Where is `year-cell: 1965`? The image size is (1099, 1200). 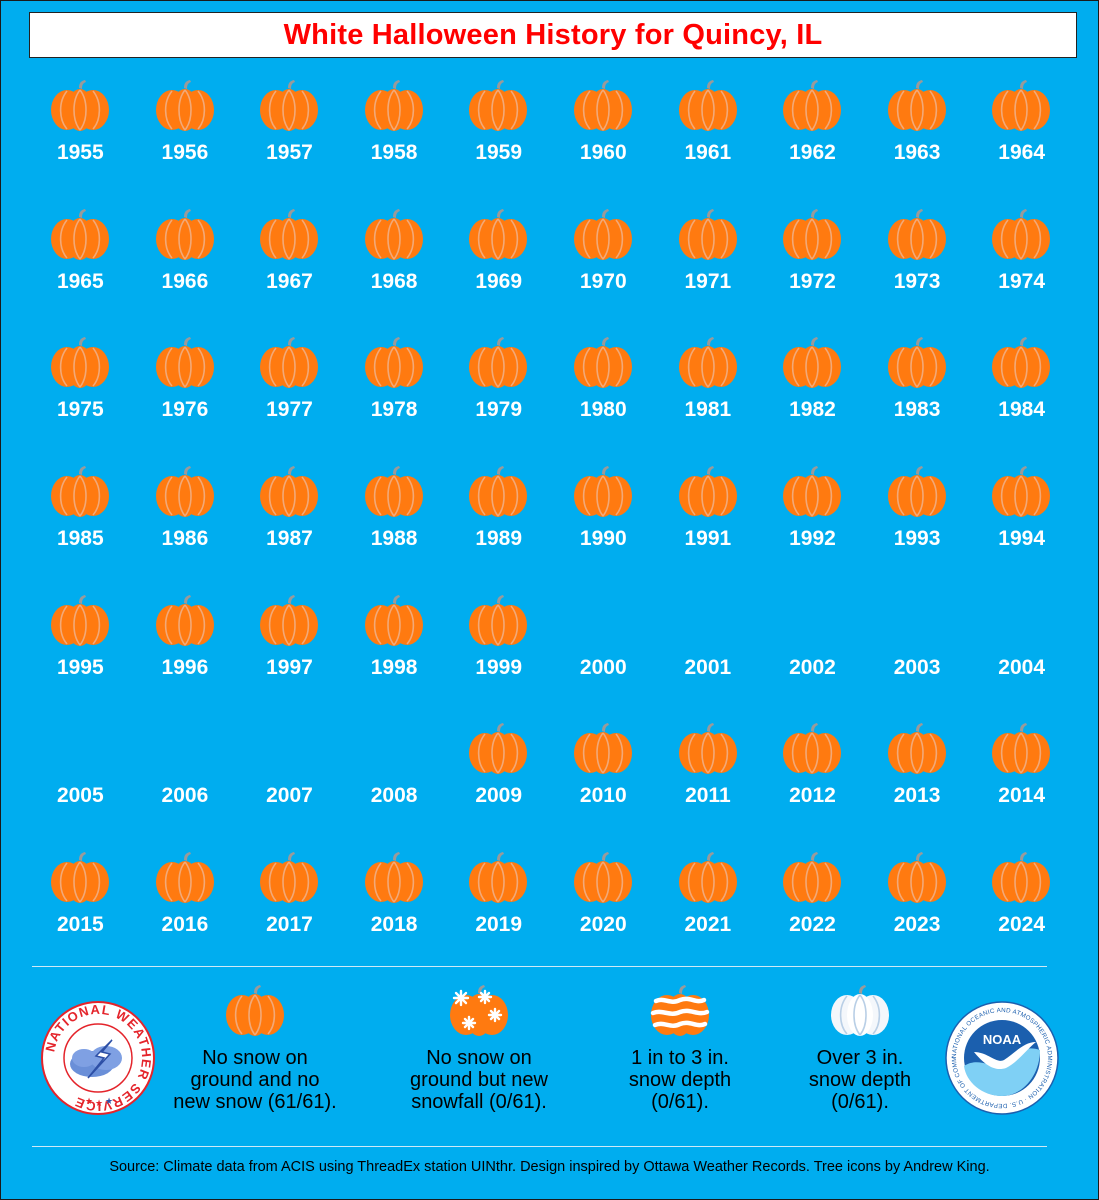 year-cell: 1965 is located at coordinates (80, 270).